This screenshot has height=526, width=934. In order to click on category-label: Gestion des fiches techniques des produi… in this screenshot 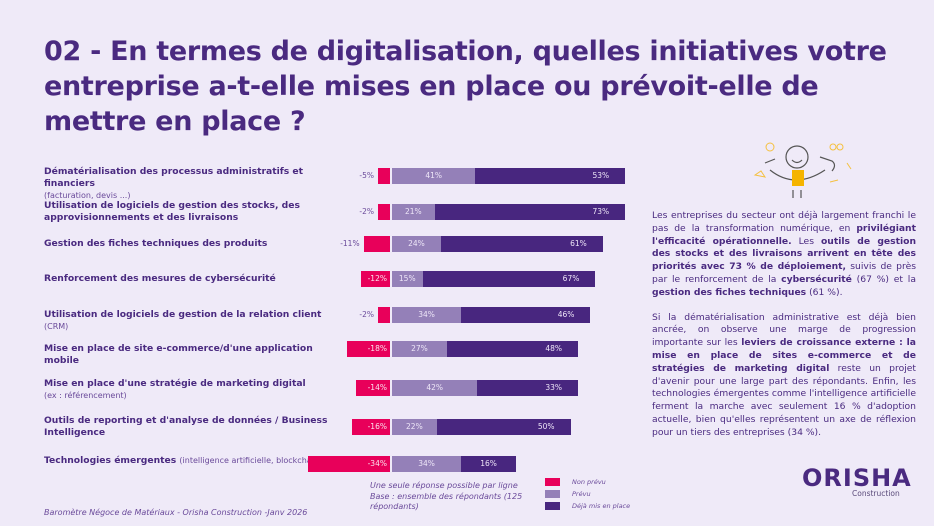, I will do `click(189, 244)`.